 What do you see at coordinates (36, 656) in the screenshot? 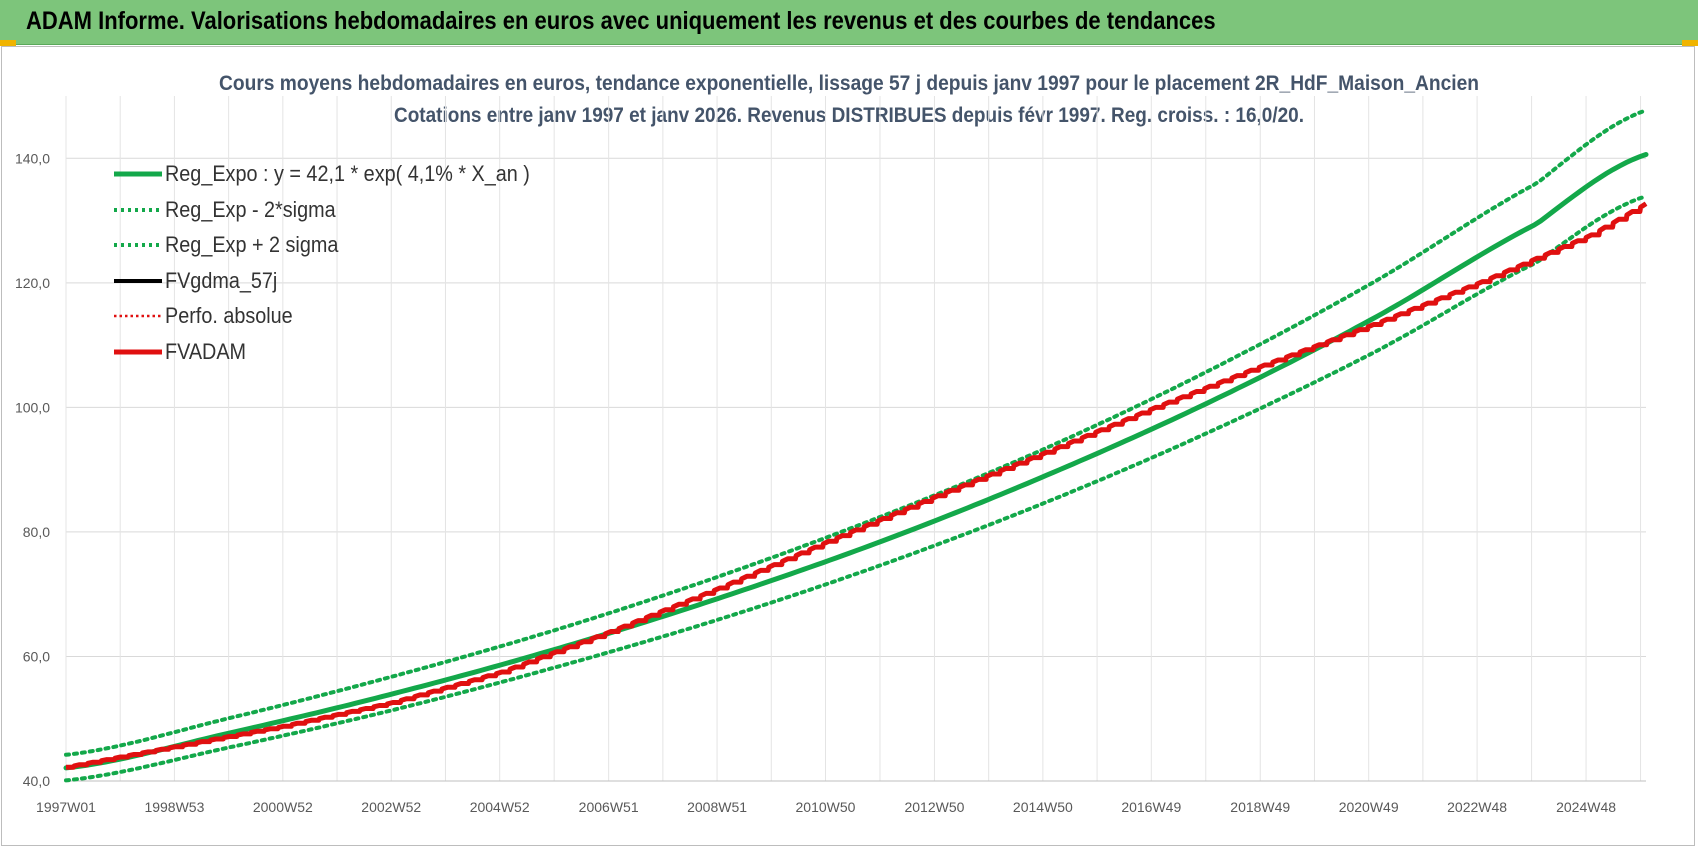
I see `y-tick-label: 60,0` at bounding box center [36, 656].